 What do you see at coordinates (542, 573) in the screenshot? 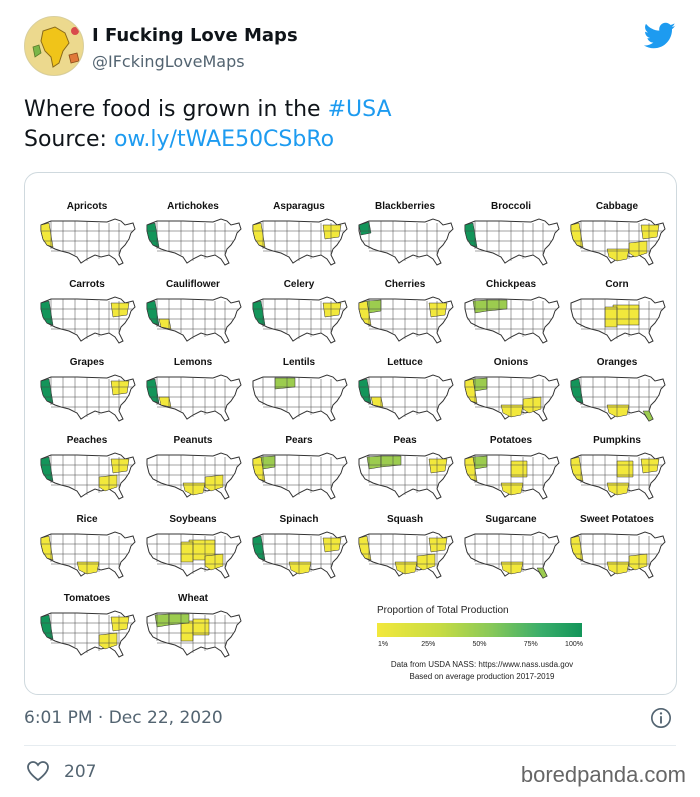
I see `region-florida` at bounding box center [542, 573].